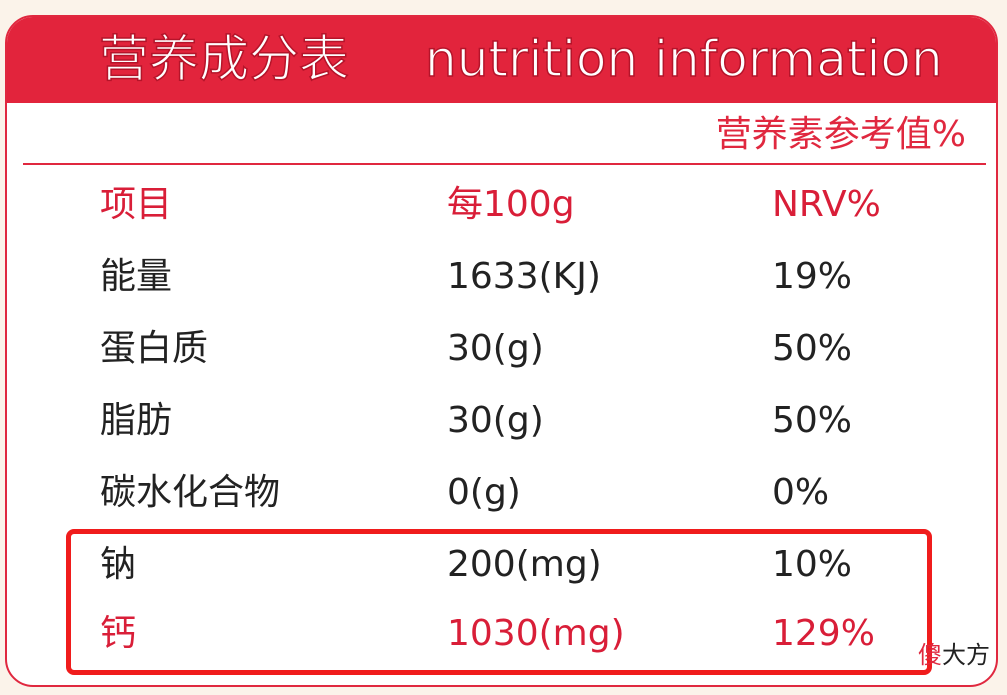 This screenshot has height=695, width=1007. I want to click on header-band, so click(501, 60).